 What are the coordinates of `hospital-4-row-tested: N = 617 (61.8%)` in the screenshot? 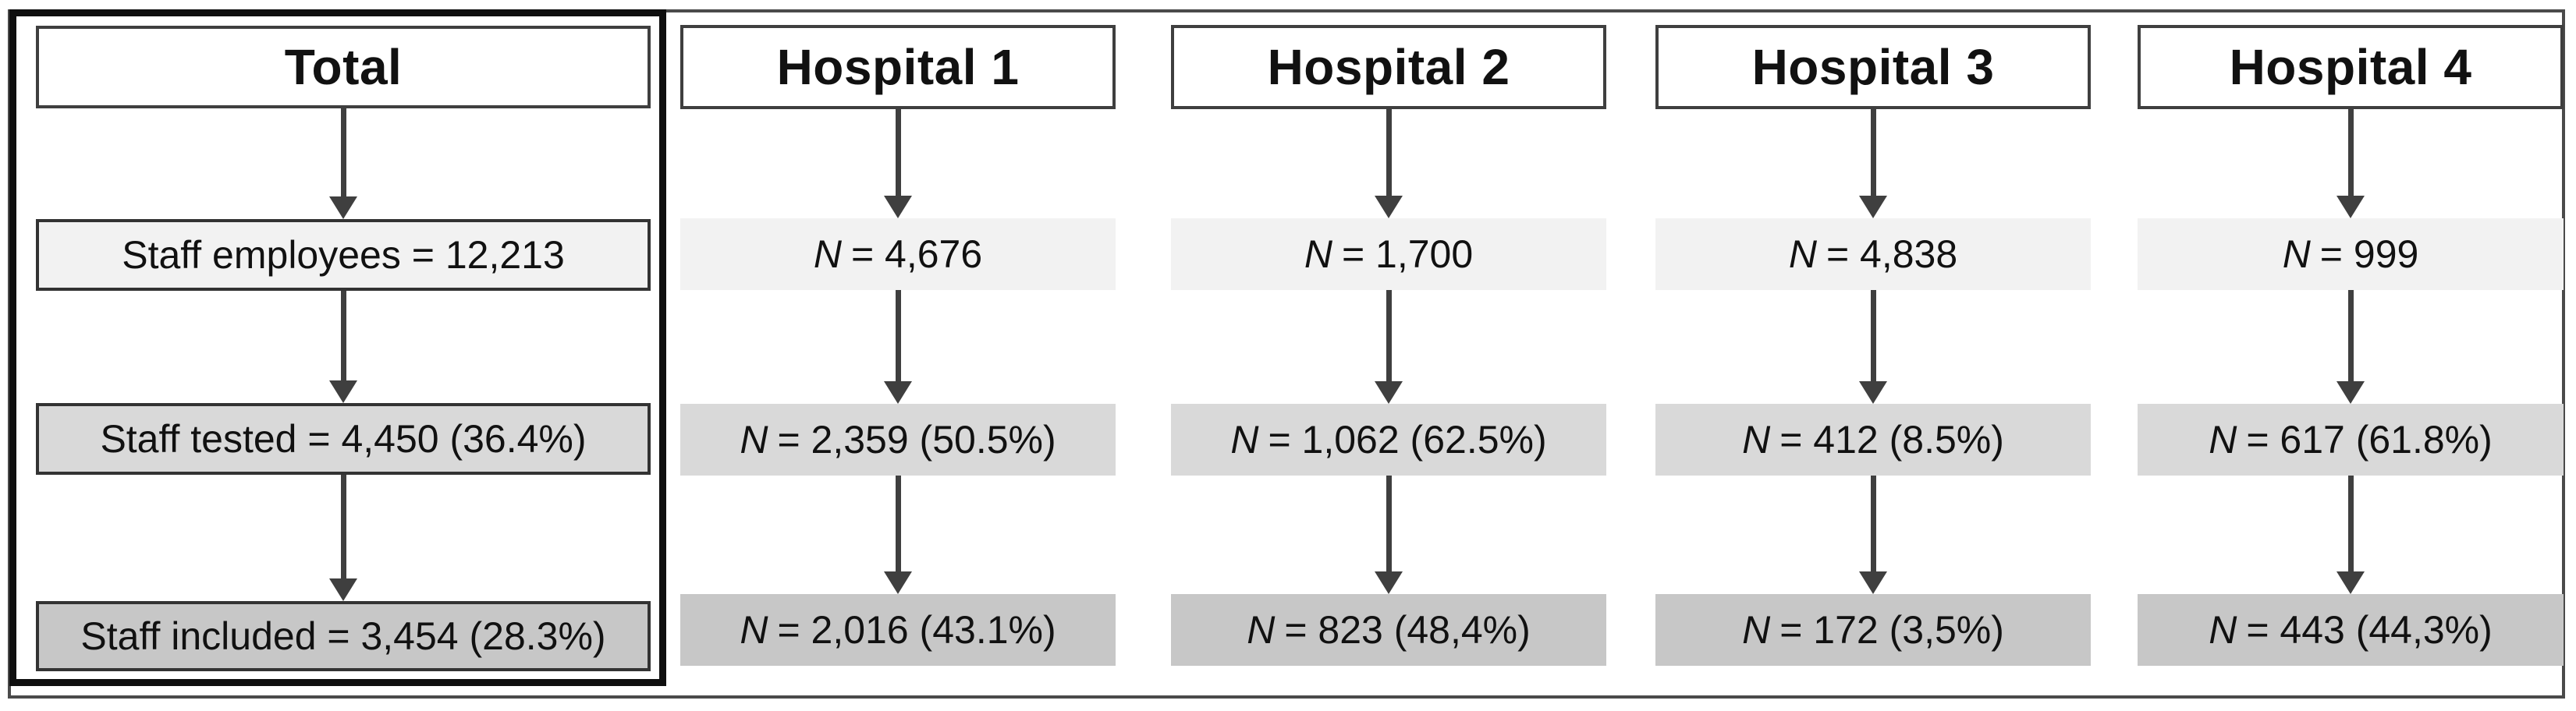 It's located at (2351, 440).